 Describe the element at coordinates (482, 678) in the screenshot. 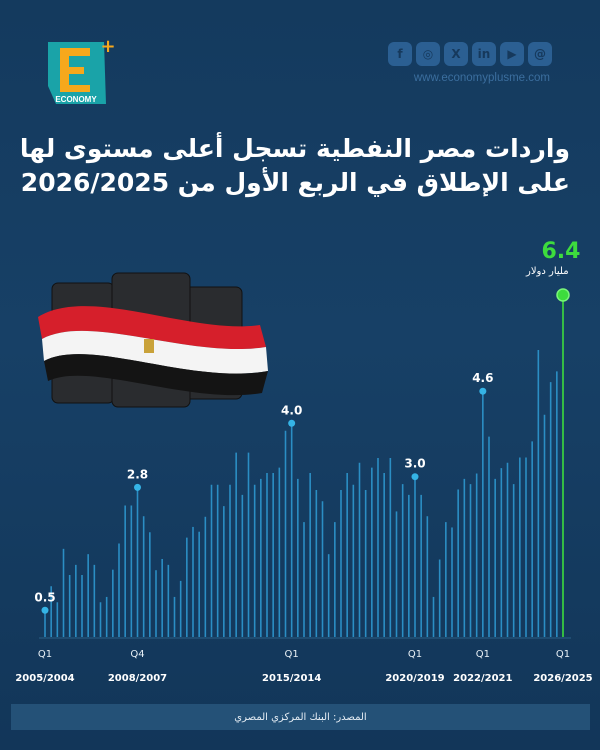

I see `x-tick-year: 2022/2021` at that location.